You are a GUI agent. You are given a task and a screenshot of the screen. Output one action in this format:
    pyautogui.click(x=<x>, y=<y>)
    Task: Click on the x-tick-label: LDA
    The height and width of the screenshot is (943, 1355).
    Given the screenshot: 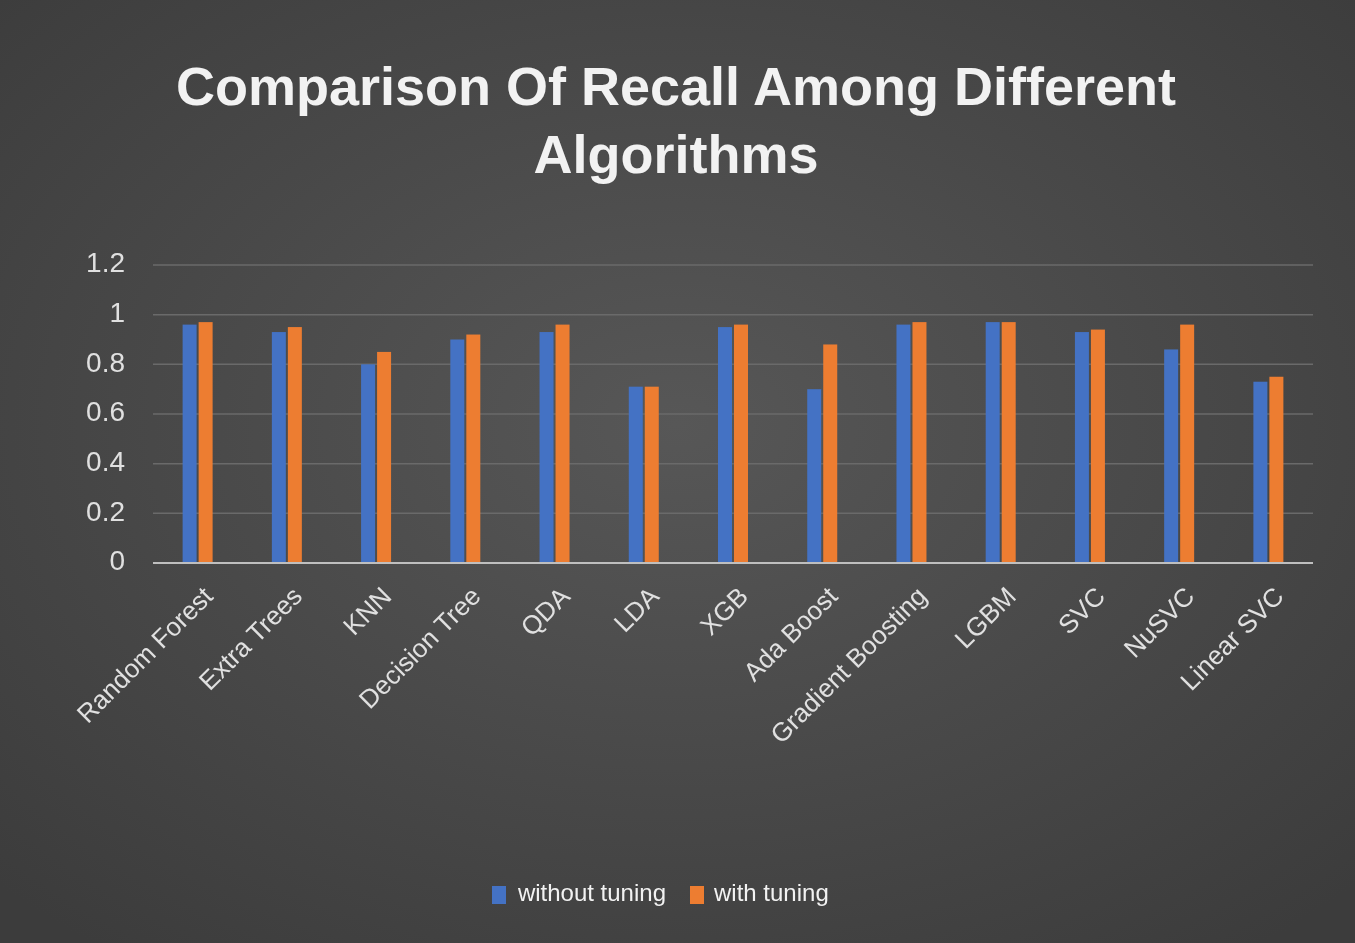 What is the action you would take?
    pyautogui.click(x=636, y=609)
    